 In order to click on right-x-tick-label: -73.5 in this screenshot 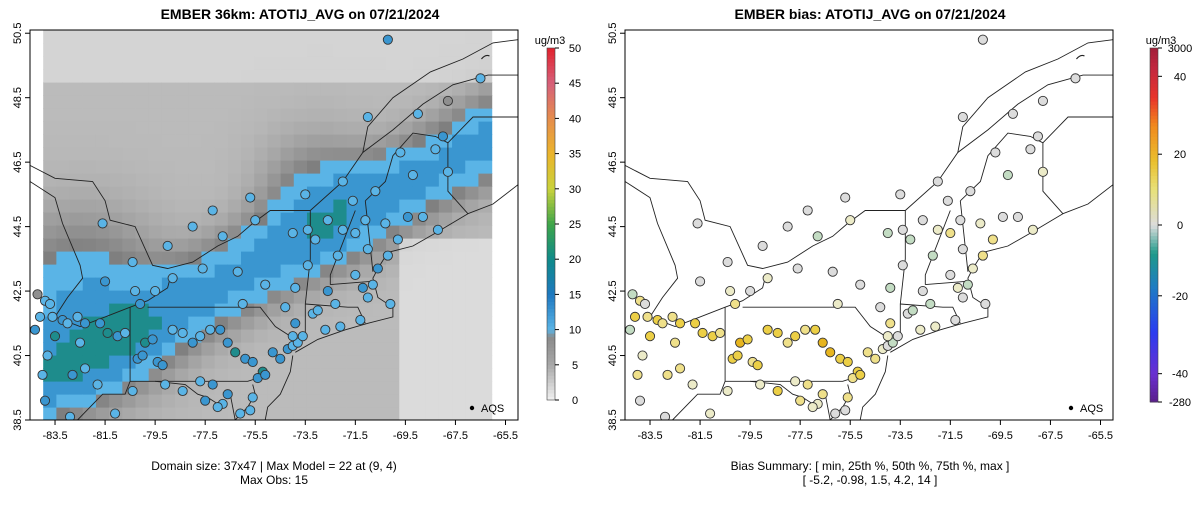, I will do `click(900, 436)`.